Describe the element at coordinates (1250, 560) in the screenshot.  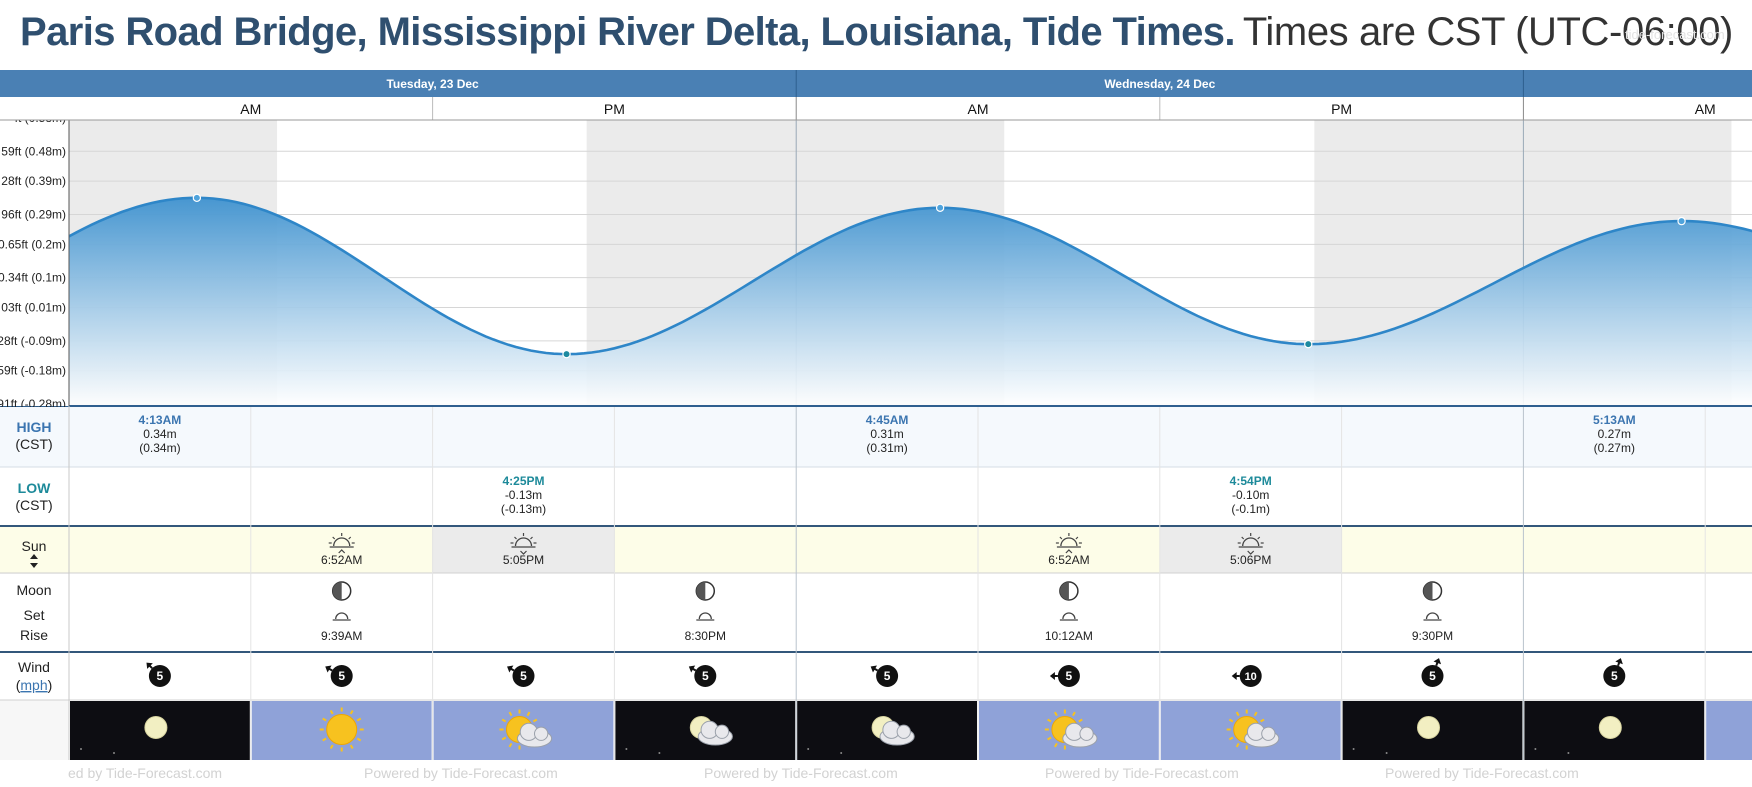
I see `sunset-time: 5:06PM` at that location.